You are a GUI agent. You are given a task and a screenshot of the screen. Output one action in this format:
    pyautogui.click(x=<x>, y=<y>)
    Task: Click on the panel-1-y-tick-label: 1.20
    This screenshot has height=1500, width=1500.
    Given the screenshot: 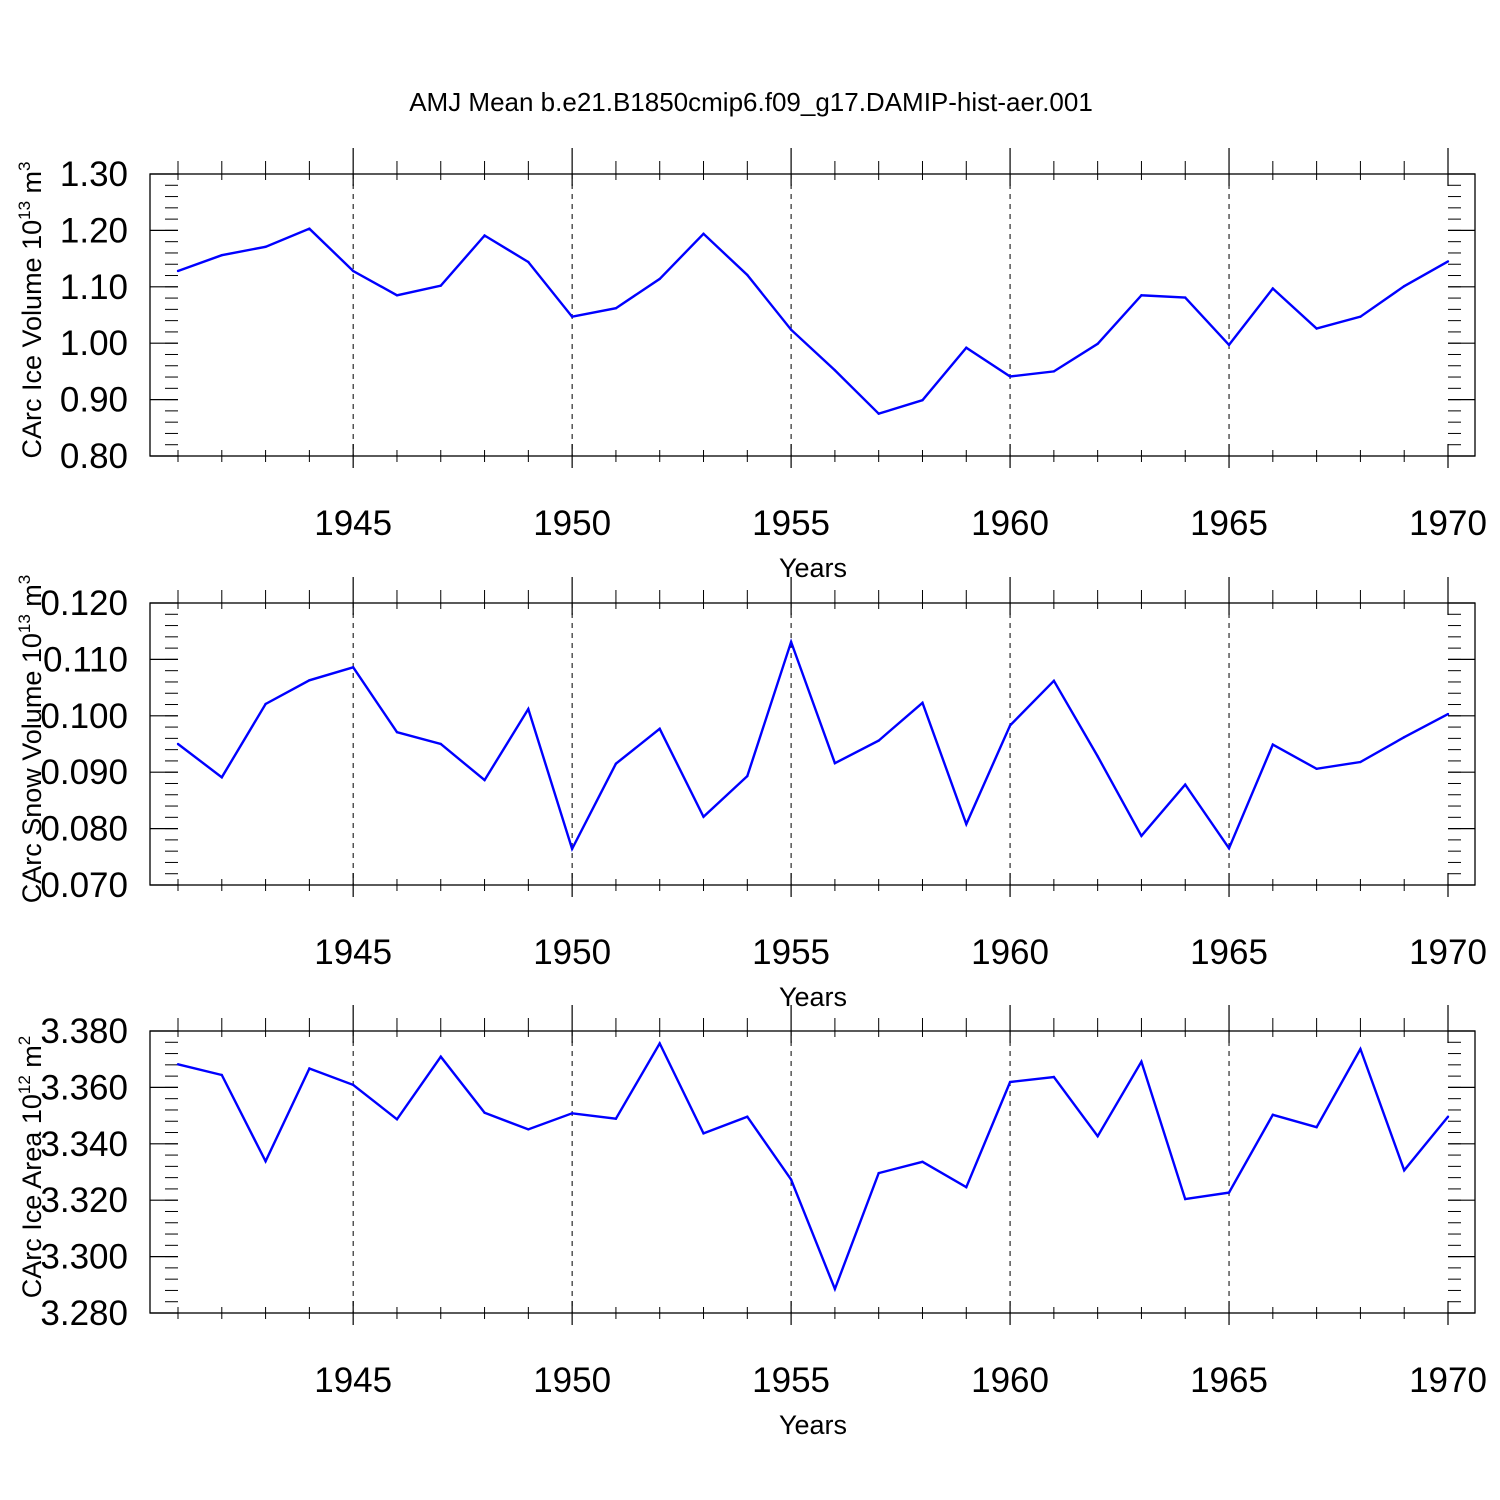 What is the action you would take?
    pyautogui.click(x=94, y=230)
    